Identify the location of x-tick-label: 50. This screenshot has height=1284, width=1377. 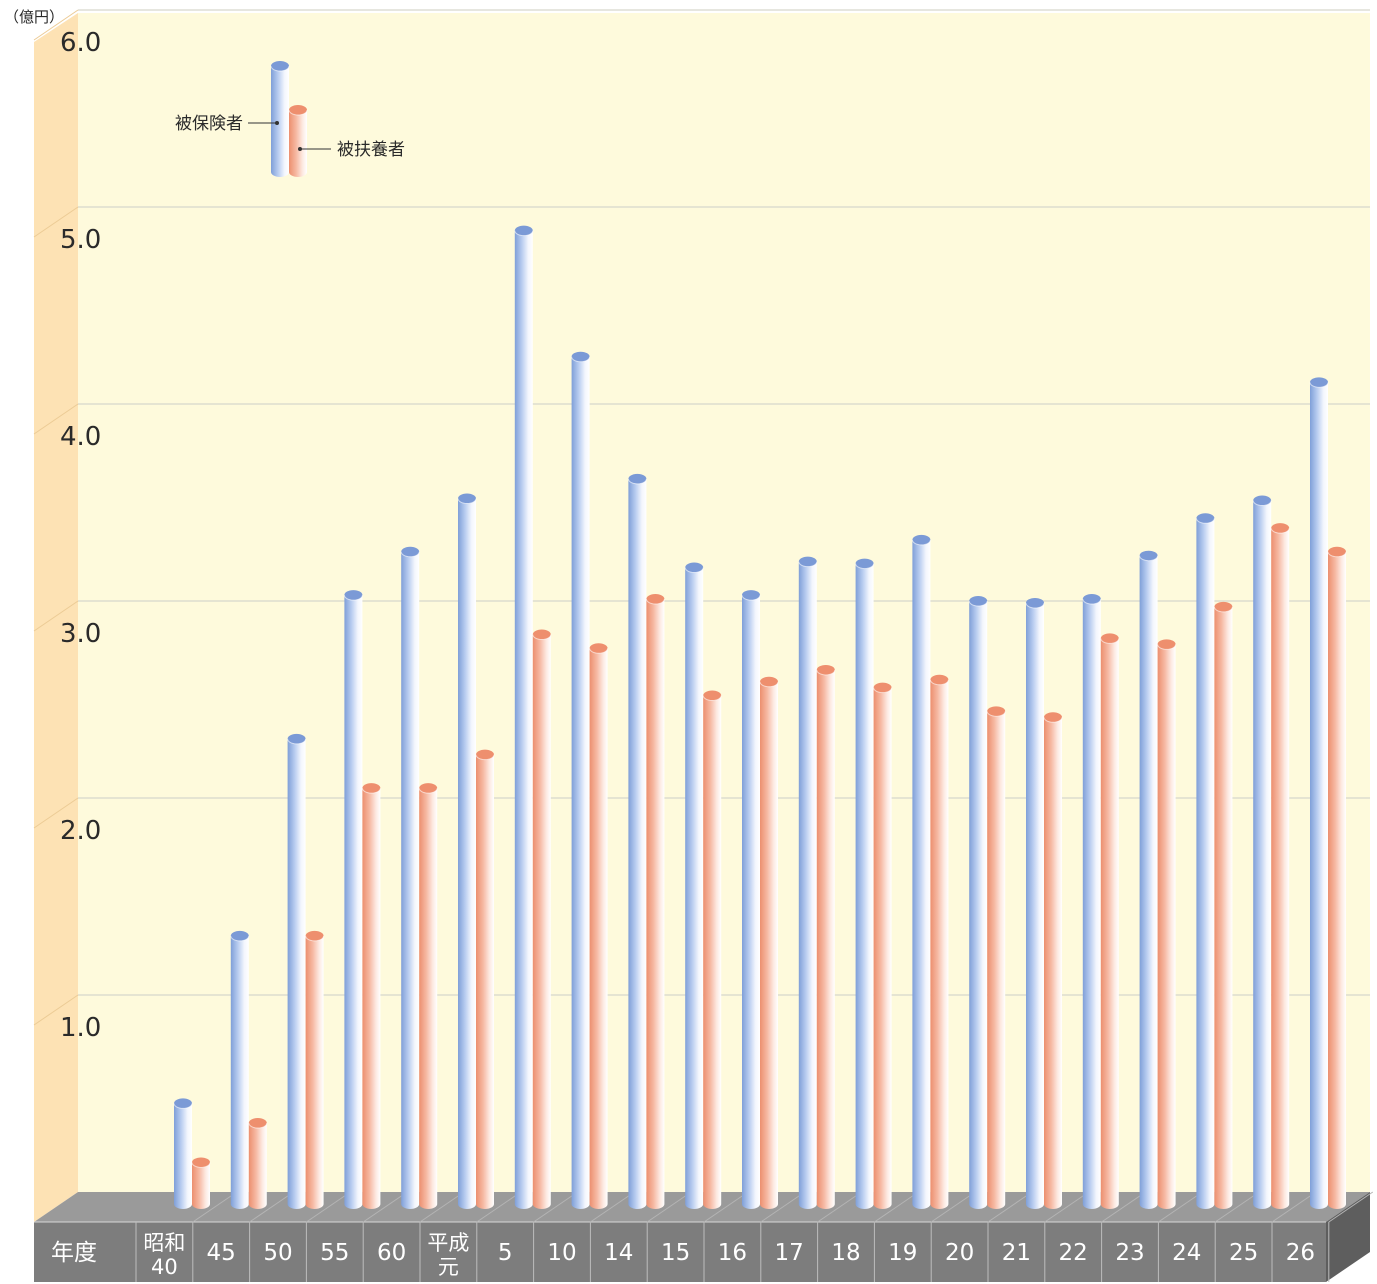
(277, 1253).